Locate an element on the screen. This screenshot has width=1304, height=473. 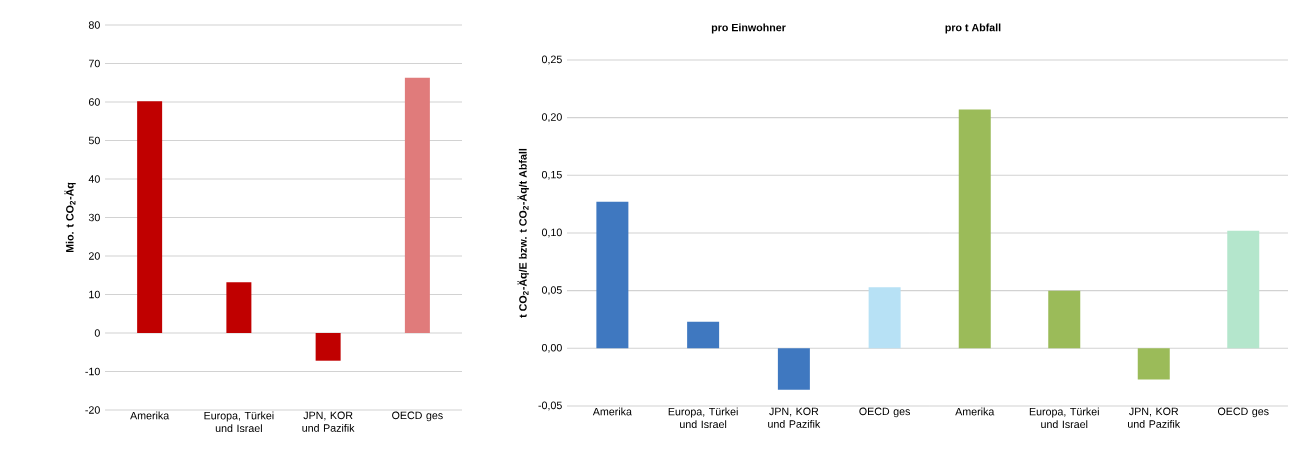
y-tick-label: 0,10 is located at coordinates (551, 233).